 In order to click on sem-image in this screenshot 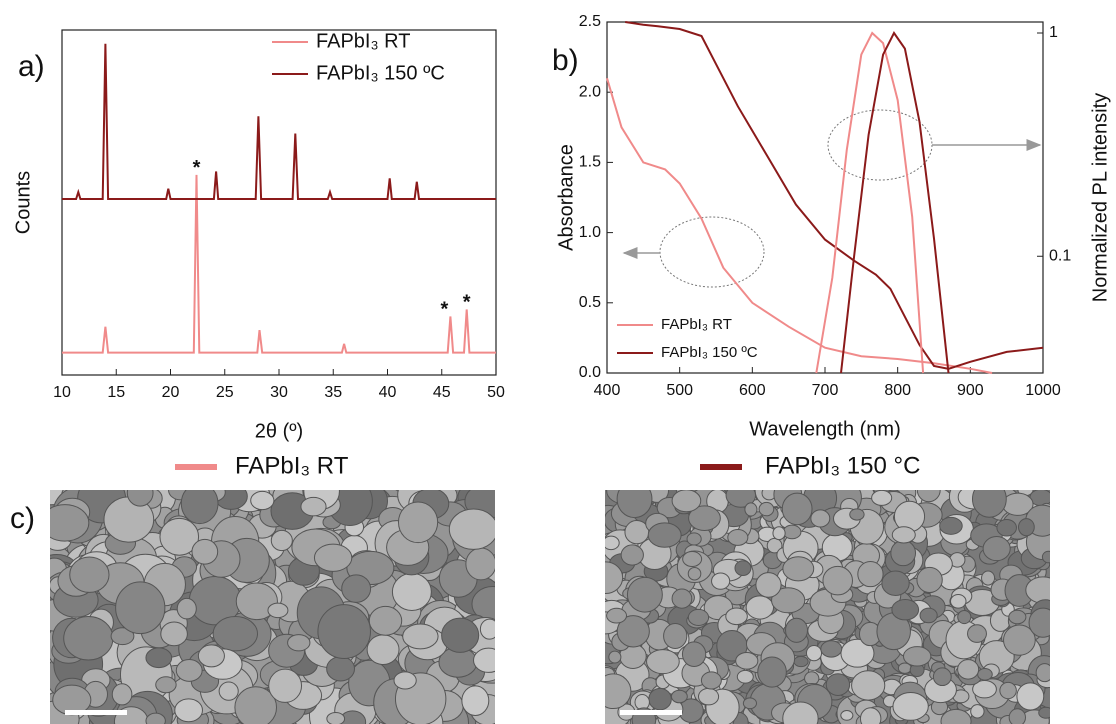, I will do `click(272, 607)`.